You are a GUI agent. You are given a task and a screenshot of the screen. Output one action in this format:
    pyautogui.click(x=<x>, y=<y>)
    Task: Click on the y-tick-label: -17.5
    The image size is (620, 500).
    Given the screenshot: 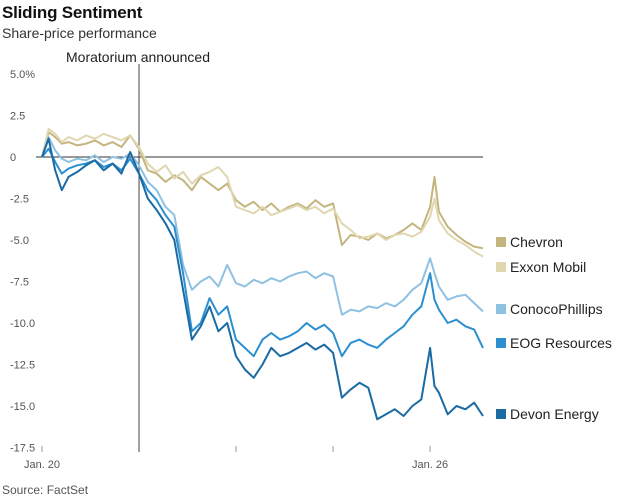 What is the action you would take?
    pyautogui.click(x=22, y=449)
    